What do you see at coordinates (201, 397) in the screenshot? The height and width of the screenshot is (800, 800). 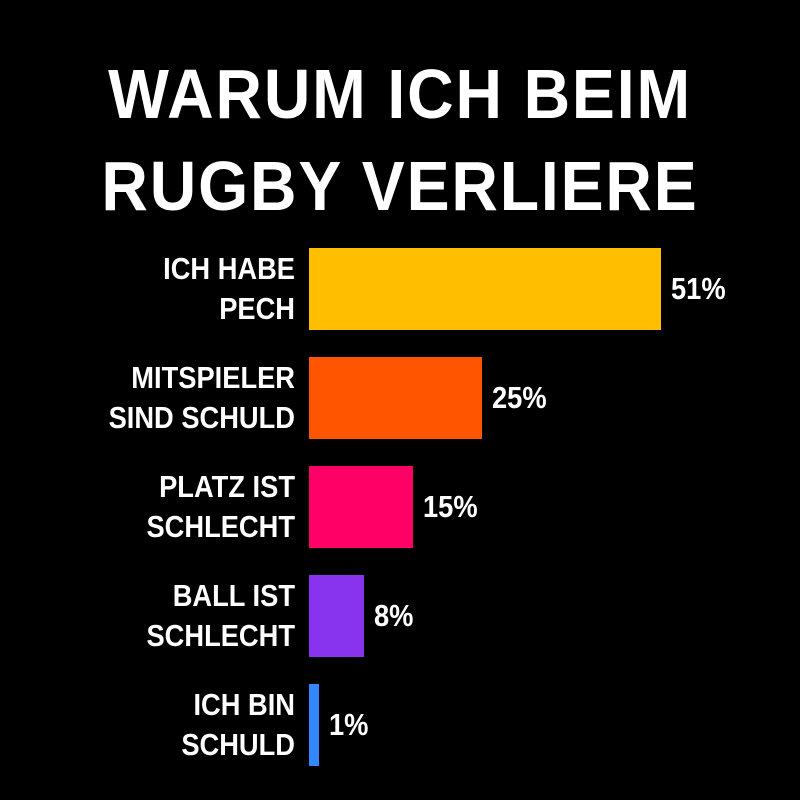 I see `category-label: MITSPIELER SIND SCHULD` at bounding box center [201, 397].